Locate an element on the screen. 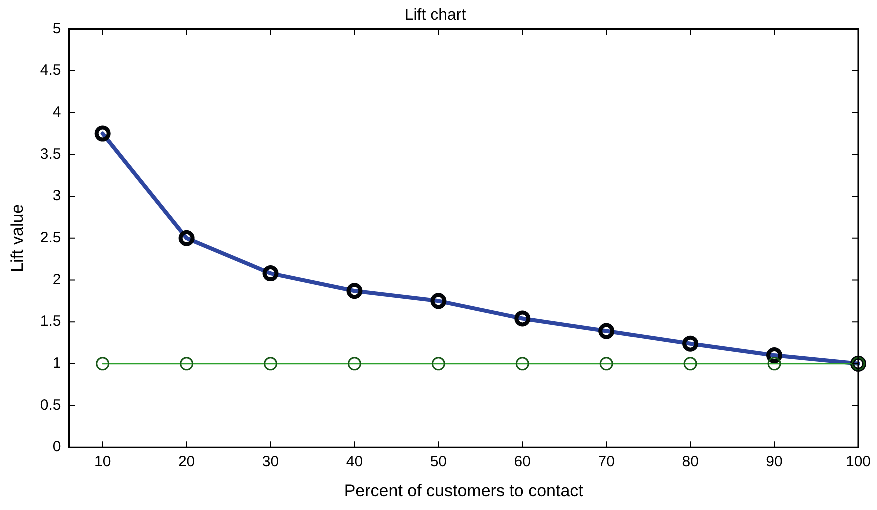 The image size is (877, 510). x-tick-label: 20 is located at coordinates (187, 462).